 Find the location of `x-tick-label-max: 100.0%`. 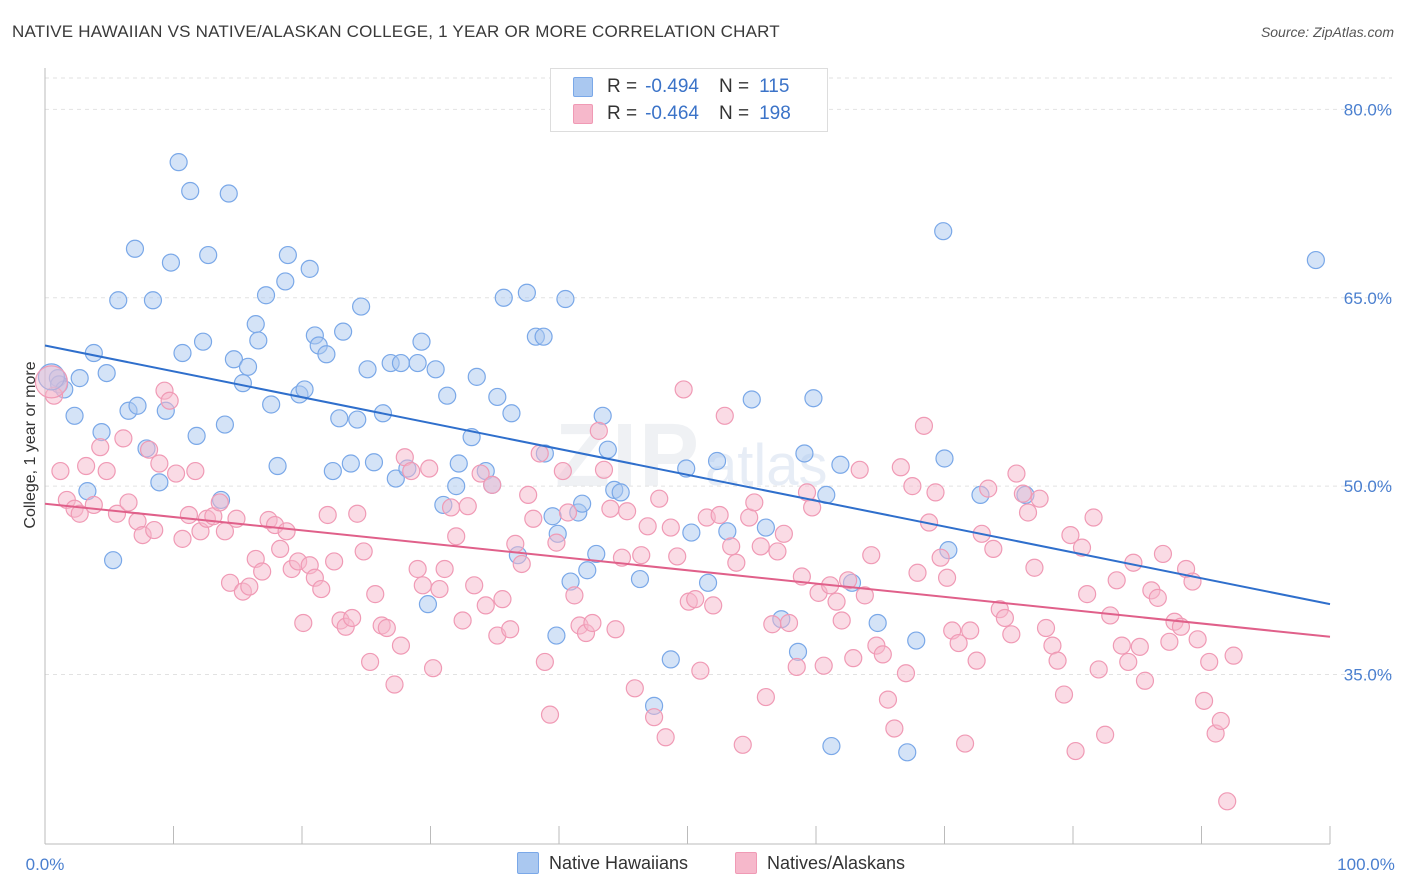

x-tick-label-max: 100.0% is located at coordinates (1366, 864).